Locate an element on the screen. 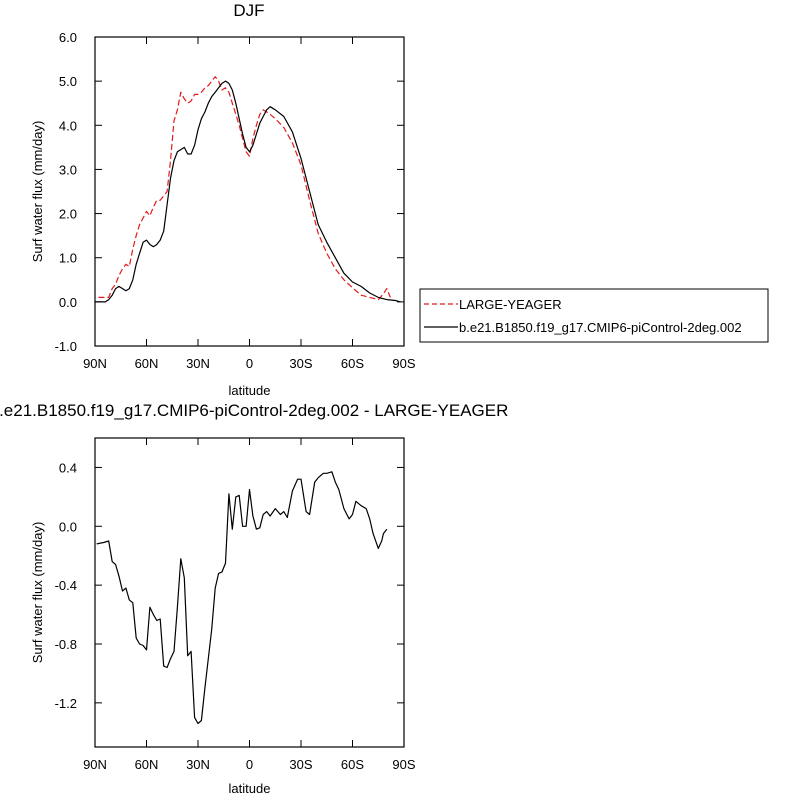 The width and height of the screenshot is (800, 800). bottom-chart-x-tick-label: 30S is located at coordinates (300, 764).